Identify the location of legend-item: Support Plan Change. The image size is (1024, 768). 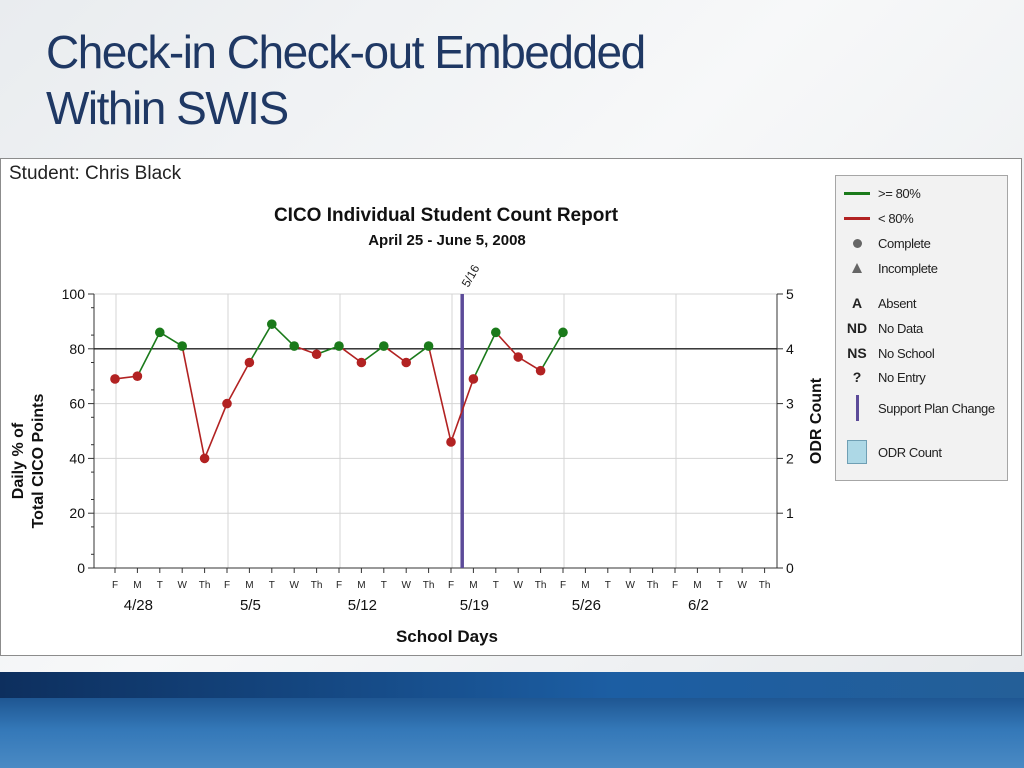
(921, 408).